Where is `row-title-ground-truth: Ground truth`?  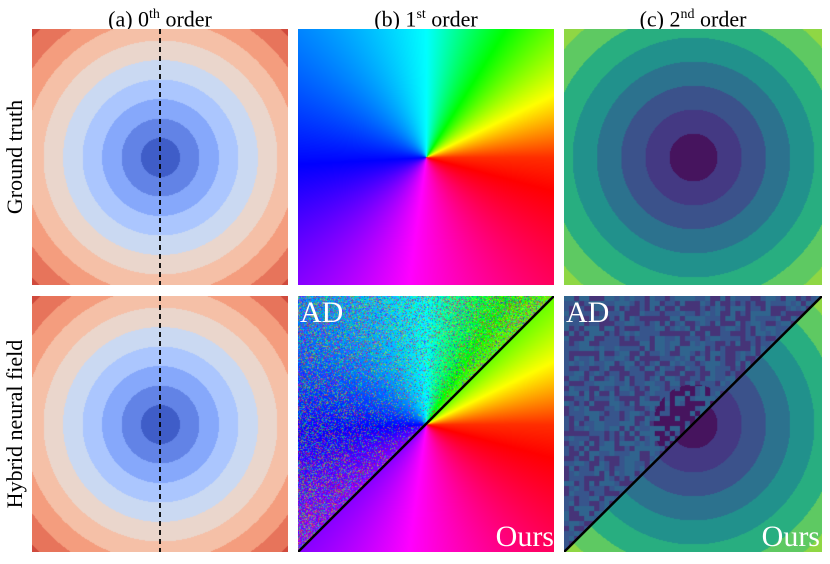
row-title-ground-truth: Ground truth is located at coordinates (14, 157).